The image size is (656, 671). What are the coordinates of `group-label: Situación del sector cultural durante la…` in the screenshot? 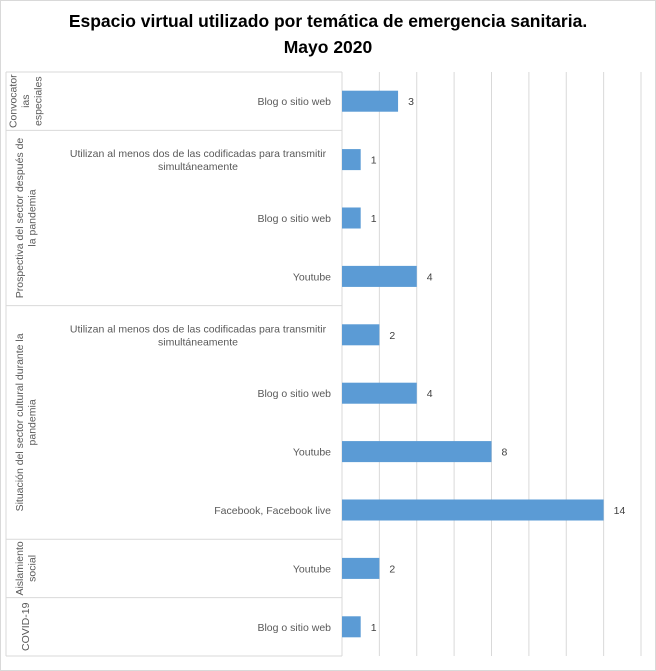 It's located at (26, 422).